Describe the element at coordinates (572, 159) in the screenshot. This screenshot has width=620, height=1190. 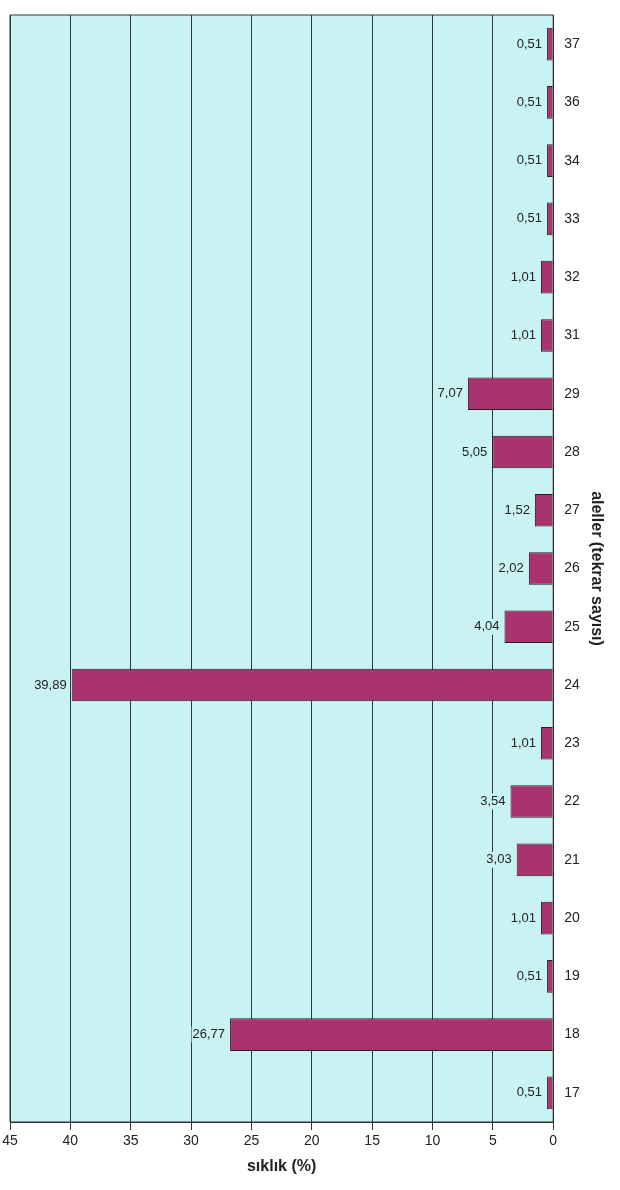
I see `y-tick-label: 34` at that location.